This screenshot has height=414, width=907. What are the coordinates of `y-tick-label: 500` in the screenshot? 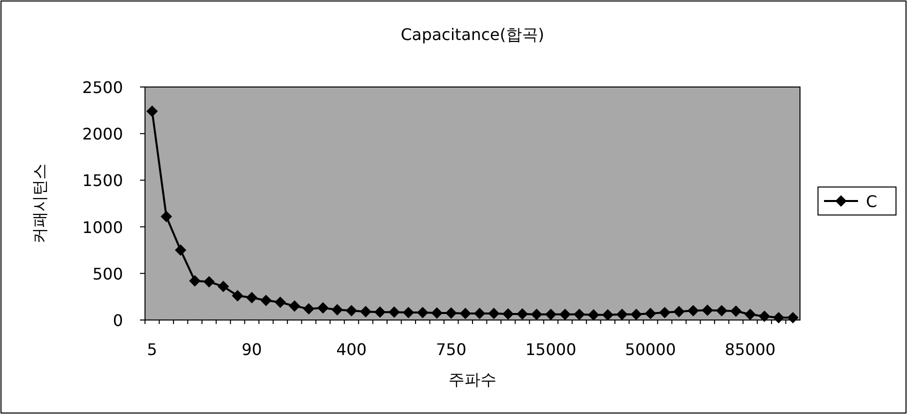 It's located at (107, 274).